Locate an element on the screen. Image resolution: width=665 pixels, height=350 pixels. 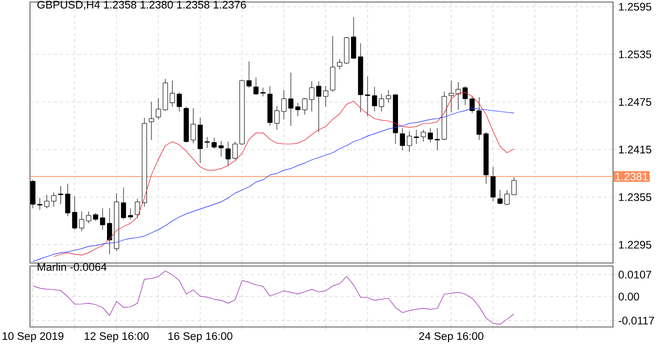
x-tick-label: 16 Sep 16:00 is located at coordinates (200, 337).